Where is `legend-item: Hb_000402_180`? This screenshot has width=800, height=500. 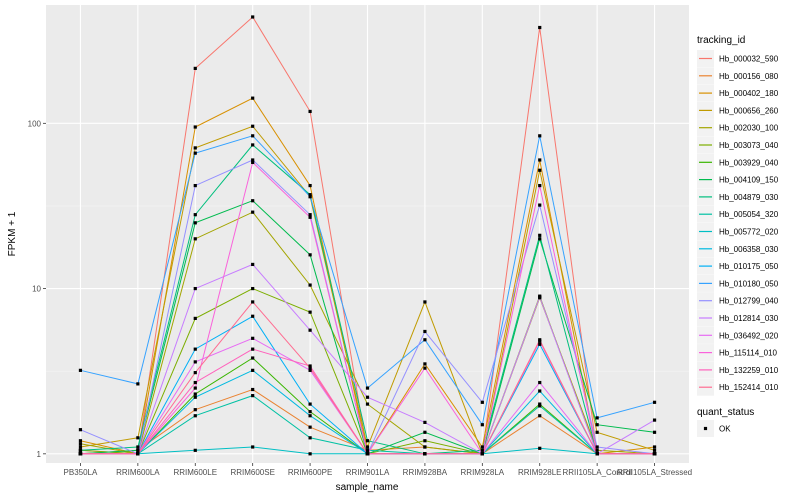 legend-item: Hb_000402_180 is located at coordinates (738, 93).